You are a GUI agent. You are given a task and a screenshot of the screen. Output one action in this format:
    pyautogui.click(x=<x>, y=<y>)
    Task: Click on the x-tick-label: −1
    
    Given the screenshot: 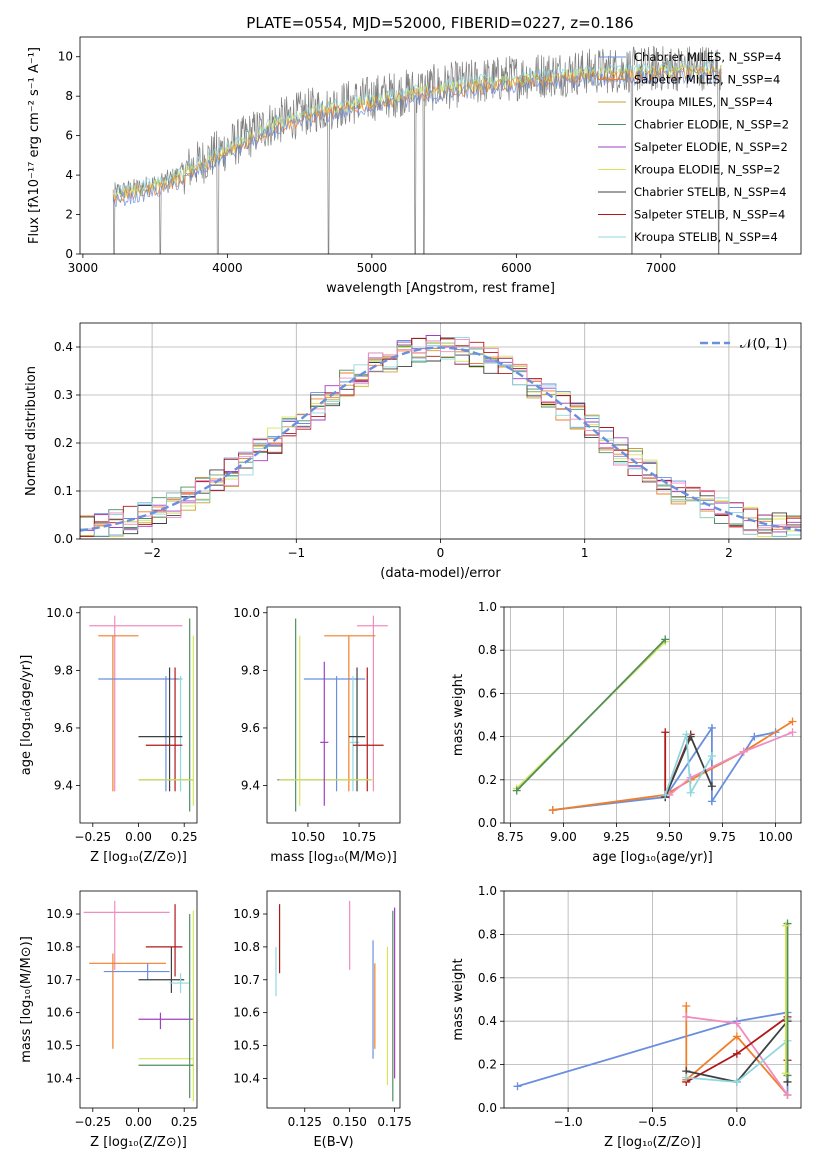 What is the action you would take?
    pyautogui.click(x=296, y=553)
    